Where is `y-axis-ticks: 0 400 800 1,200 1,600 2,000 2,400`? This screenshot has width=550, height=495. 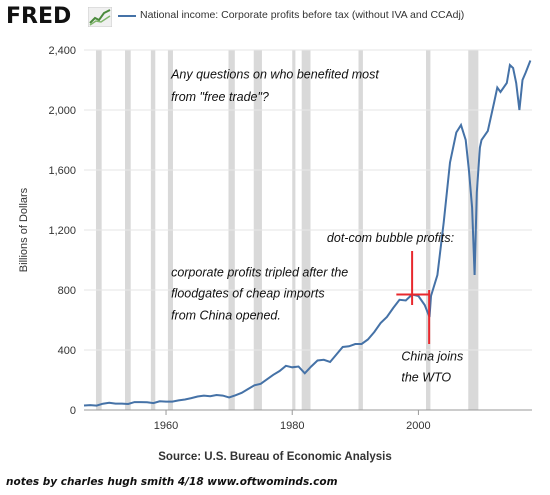 y-axis-ticks: 0 400 800 1,200 1,600 2,000 2,400 is located at coordinates (62, 231).